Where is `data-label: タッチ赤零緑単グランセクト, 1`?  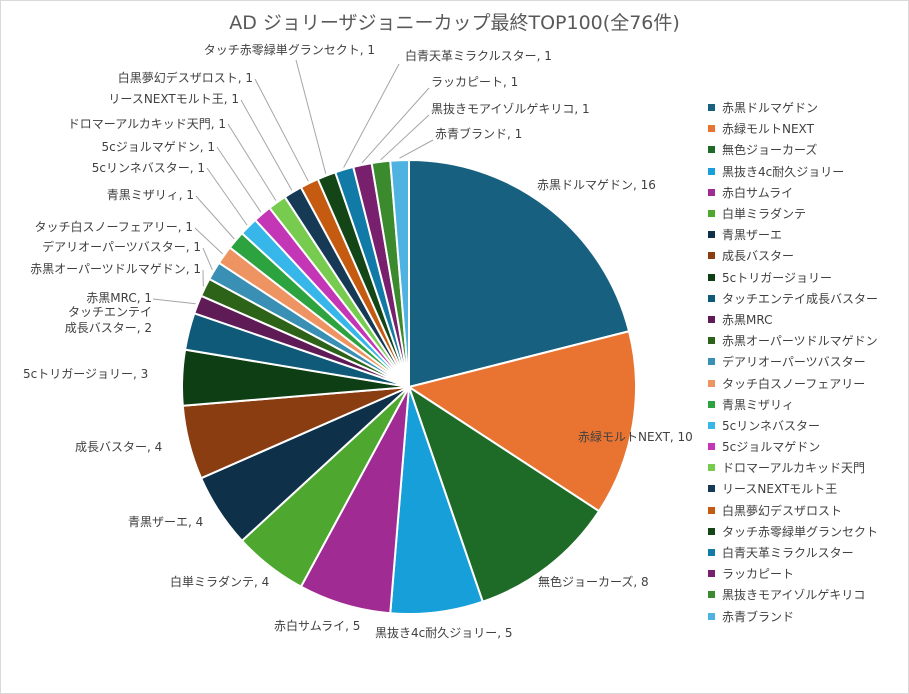 data-label: タッチ赤零緑単グランセクト, 1 is located at coordinates (289, 49).